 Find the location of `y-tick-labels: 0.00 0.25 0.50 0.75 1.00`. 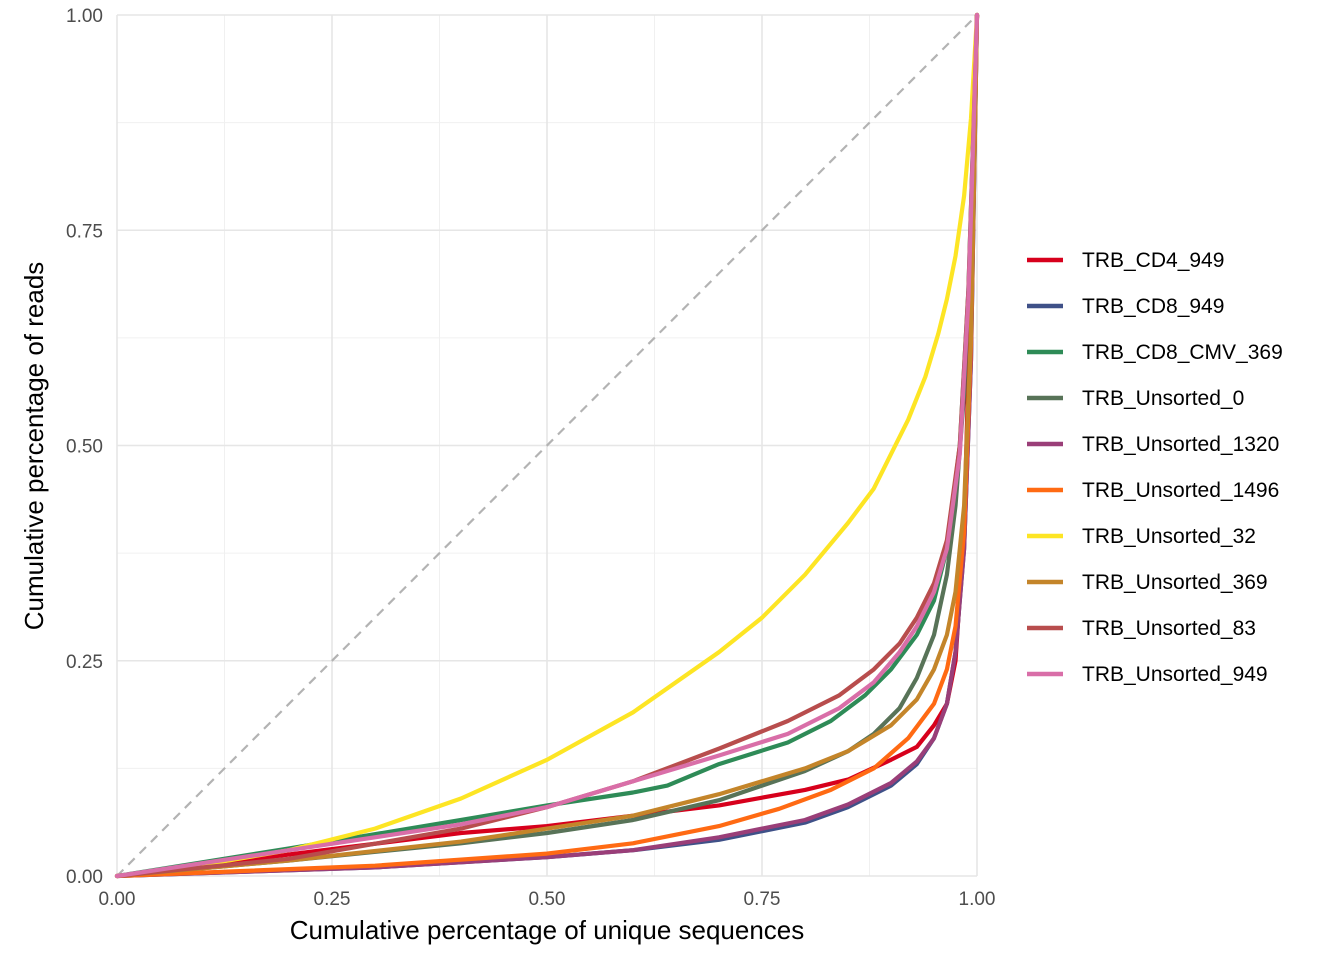

y-tick-labels: 0.00 0.25 0.50 0.75 1.00 is located at coordinates (84, 447).